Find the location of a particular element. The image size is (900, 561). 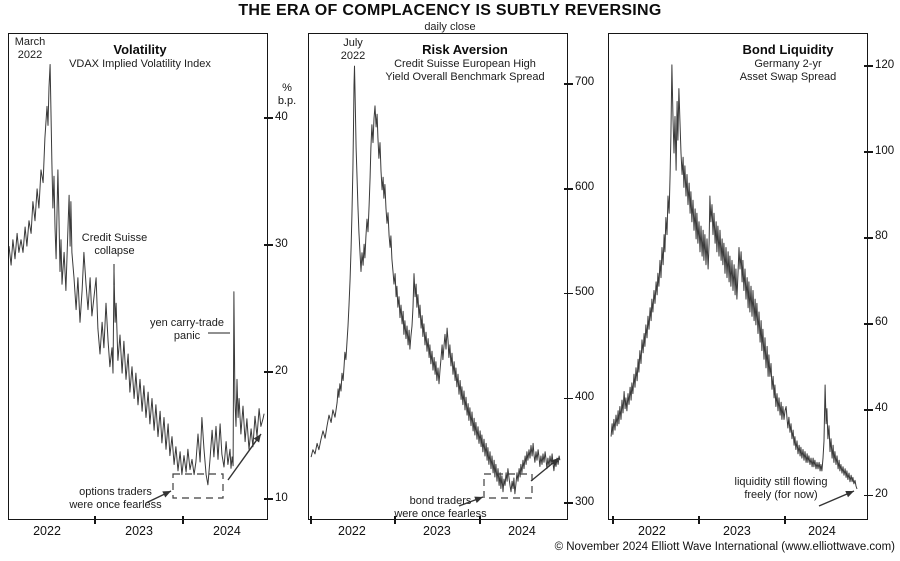

y-tick-label: 600 is located at coordinates (585, 187).